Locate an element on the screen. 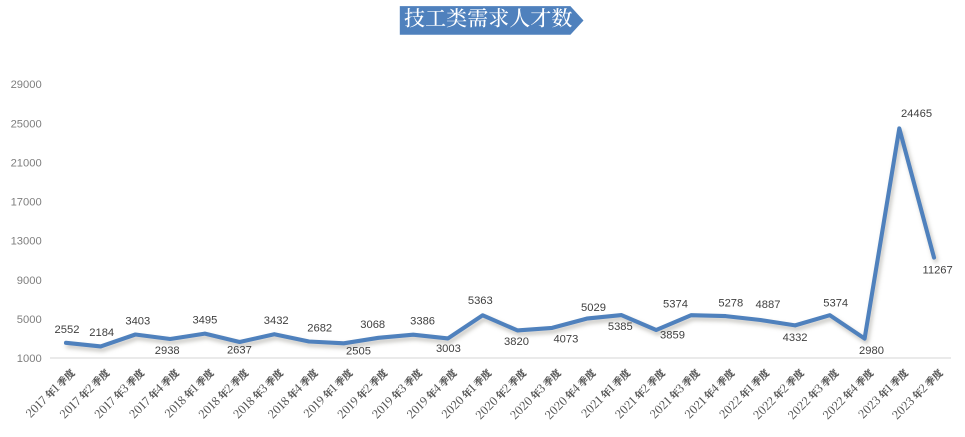 Image resolution: width=965 pixels, height=437 pixels. svg-text: 3820 is located at coordinates (516, 342).